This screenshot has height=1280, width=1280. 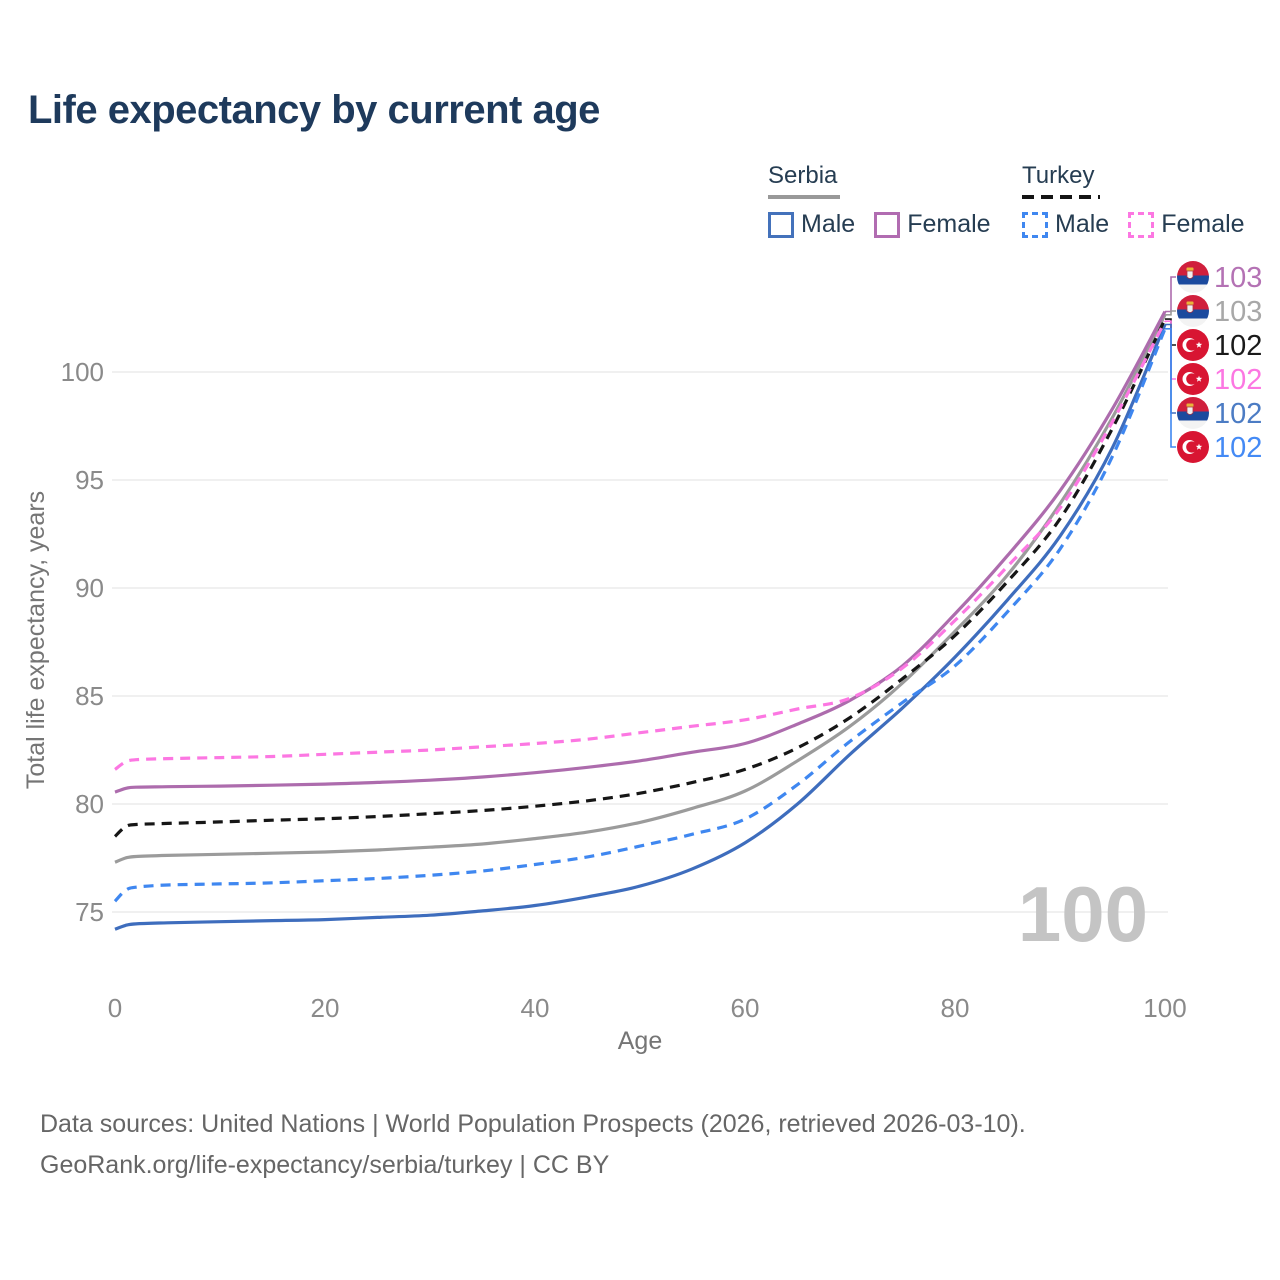 What do you see at coordinates (89, 588) in the screenshot?
I see `y-tick-label: 90` at bounding box center [89, 588].